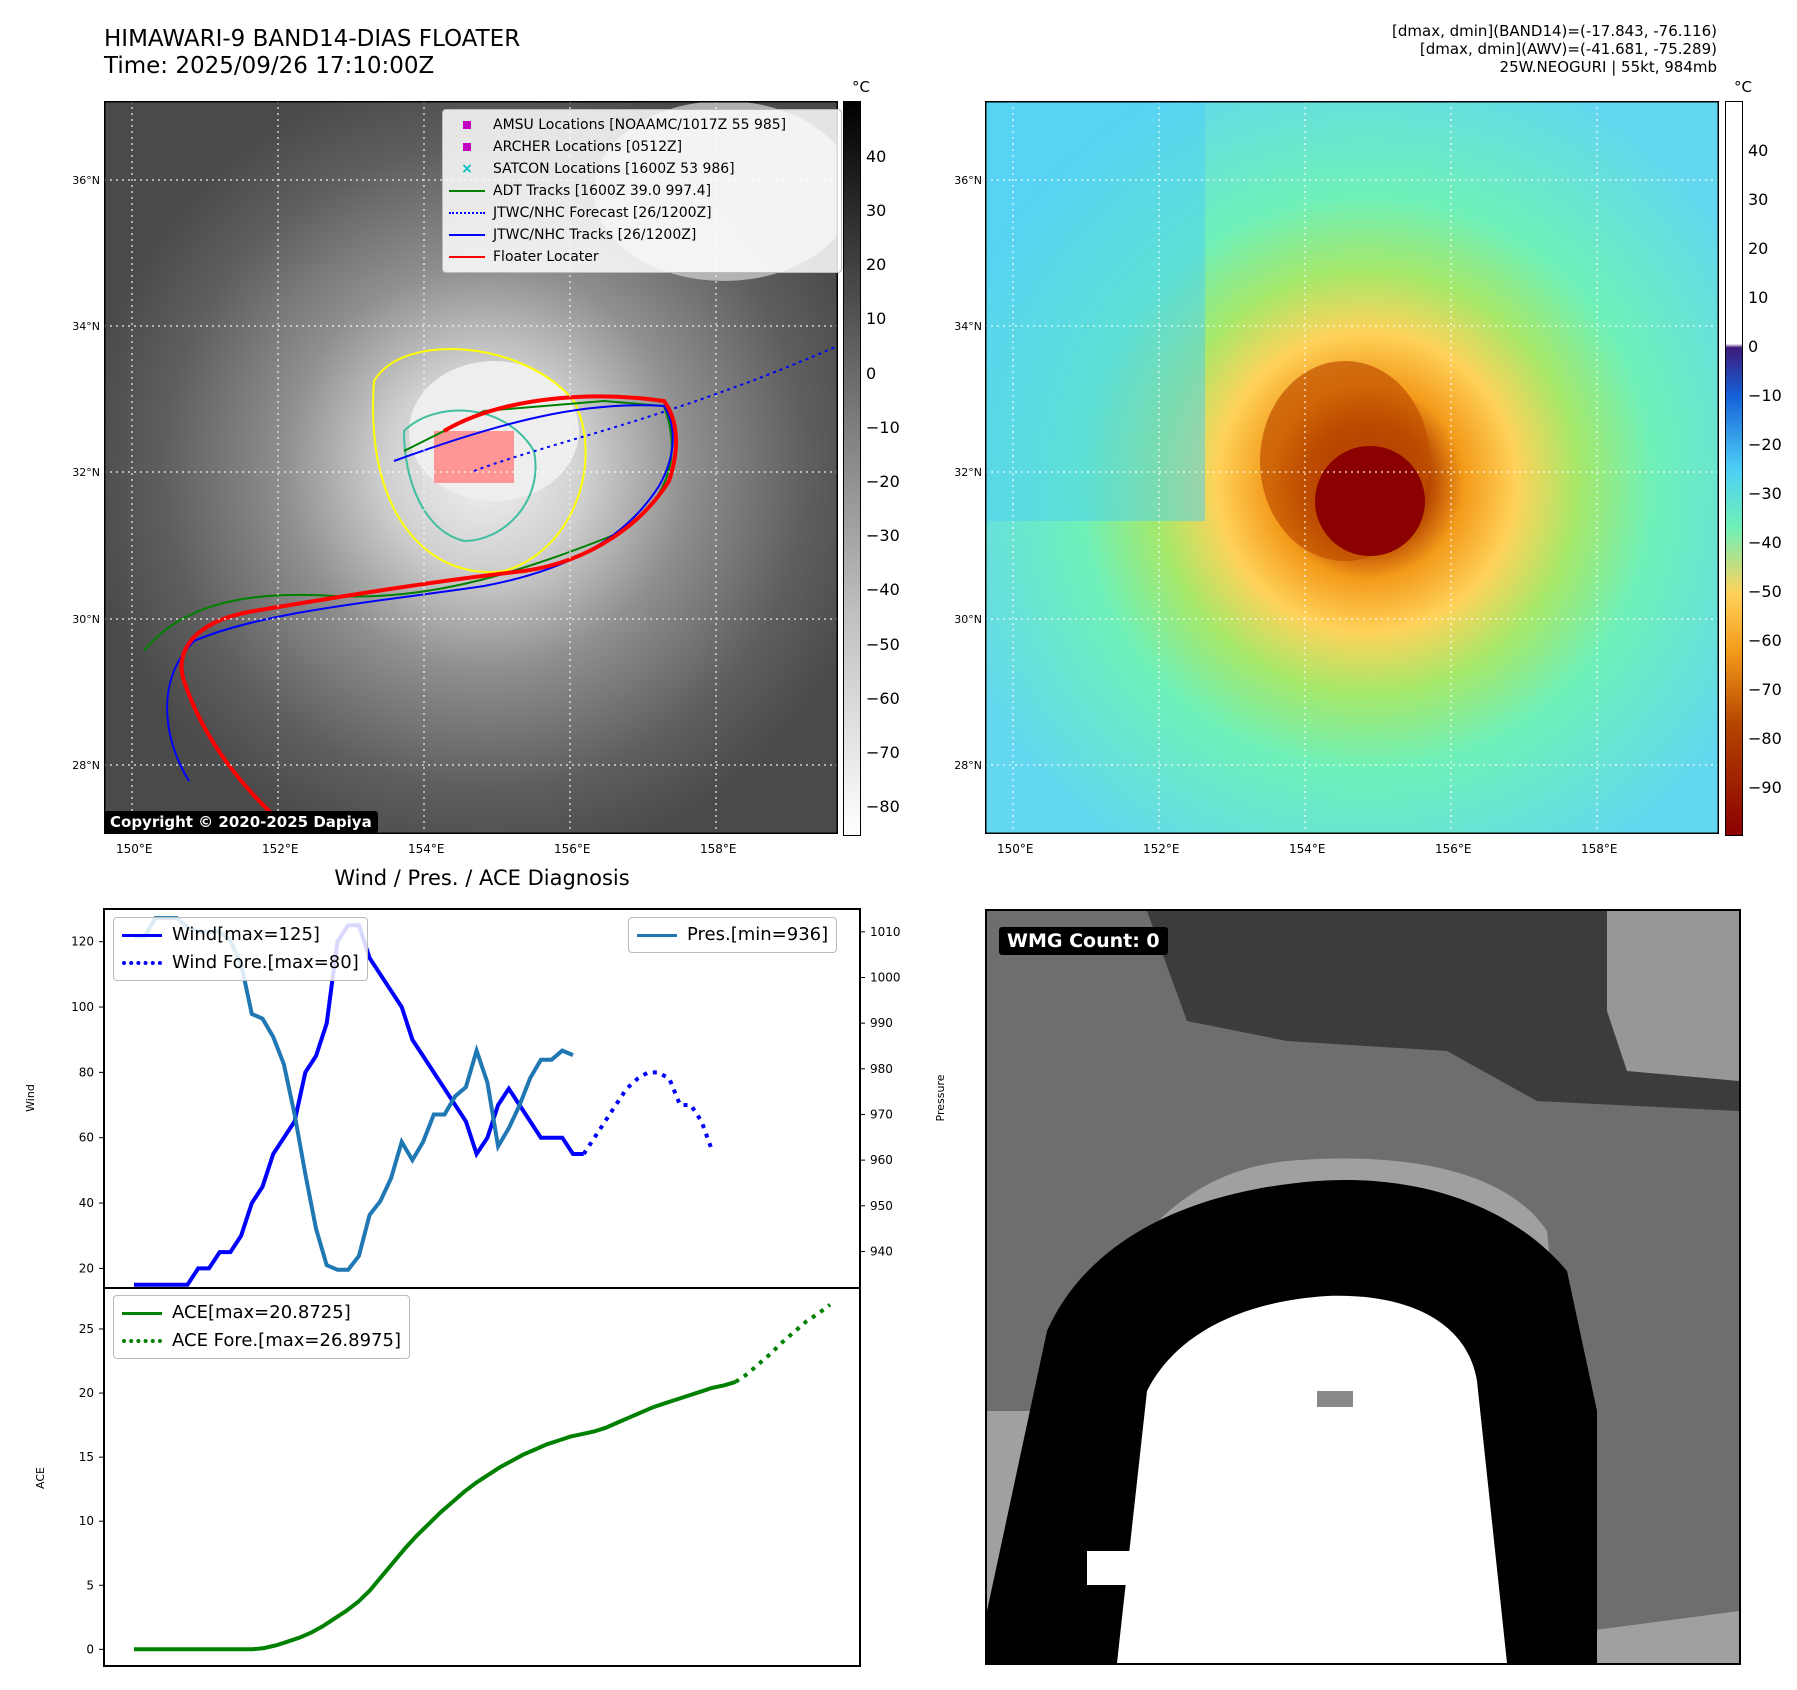 This screenshot has height=1690, width=1797. I want to click on colorbar-tick: −90, so click(1765, 787).